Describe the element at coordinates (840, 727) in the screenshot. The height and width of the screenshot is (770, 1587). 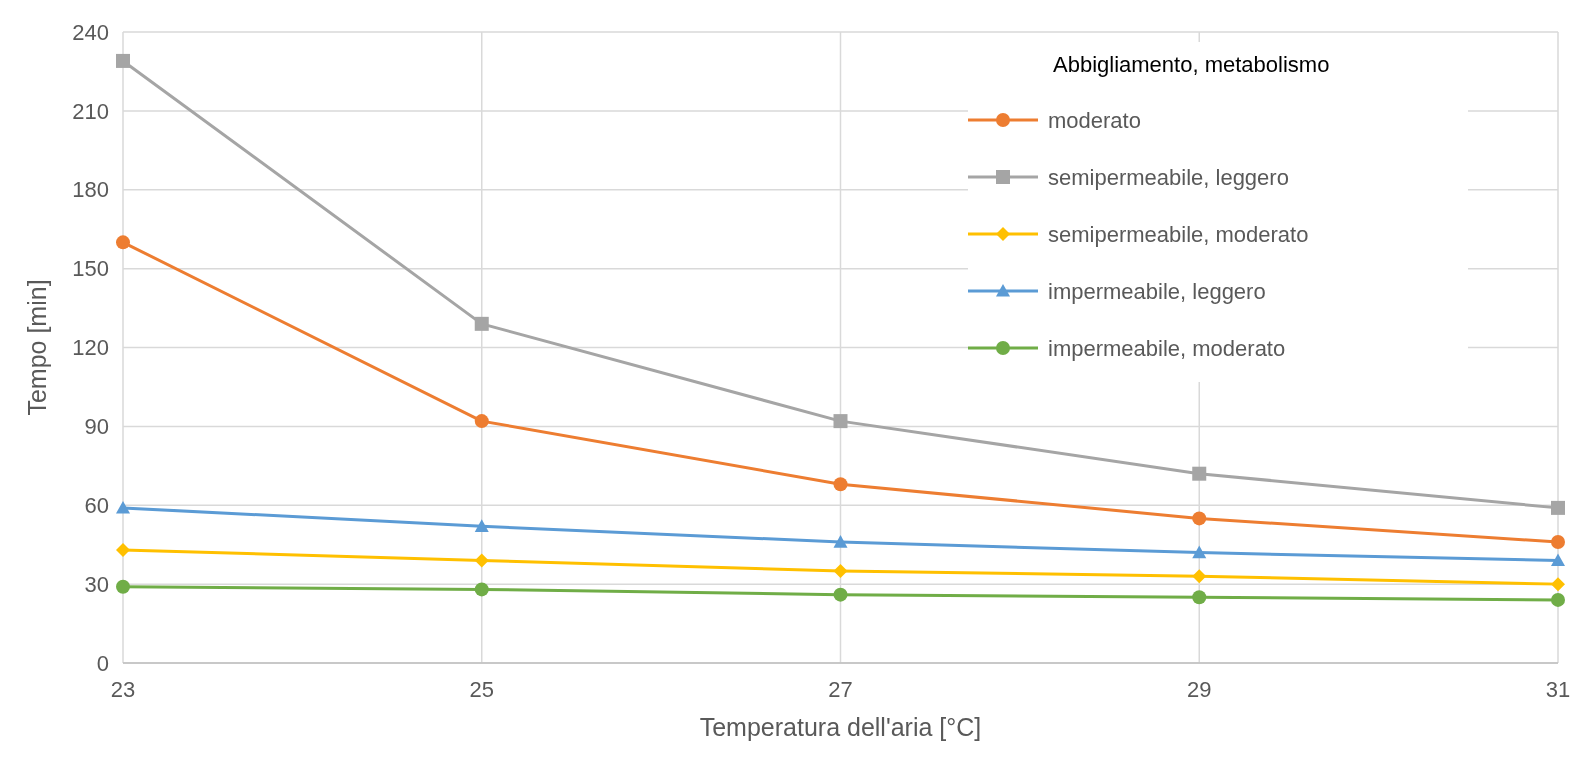
I see `x-axis-title: Temperatura dell'aria [°C]` at that location.